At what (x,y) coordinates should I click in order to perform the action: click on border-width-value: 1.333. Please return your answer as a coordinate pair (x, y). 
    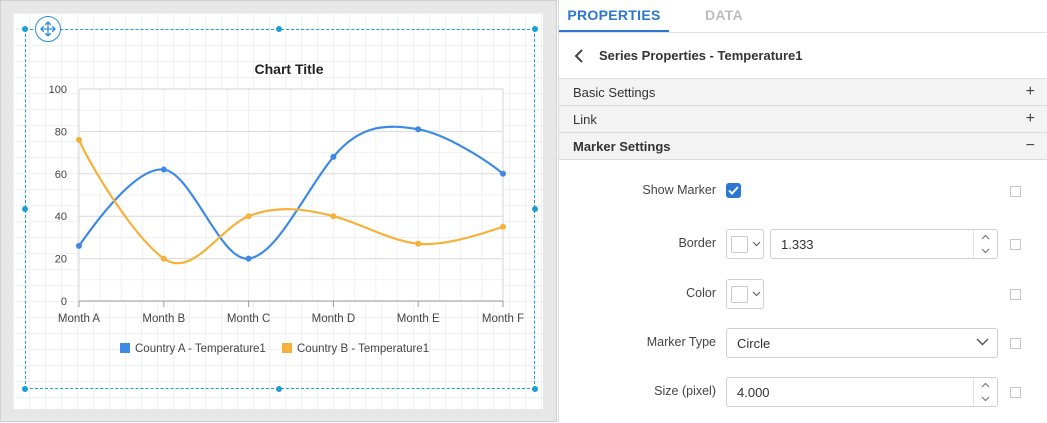
    Looking at the image, I should click on (797, 244).